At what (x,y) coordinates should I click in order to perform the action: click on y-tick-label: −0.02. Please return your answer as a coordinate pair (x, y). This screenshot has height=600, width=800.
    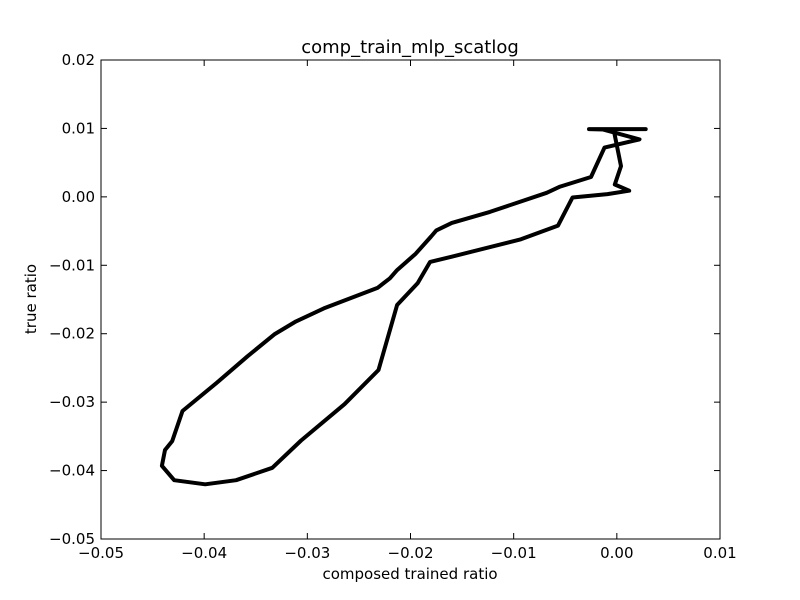
    Looking at the image, I should click on (72, 334).